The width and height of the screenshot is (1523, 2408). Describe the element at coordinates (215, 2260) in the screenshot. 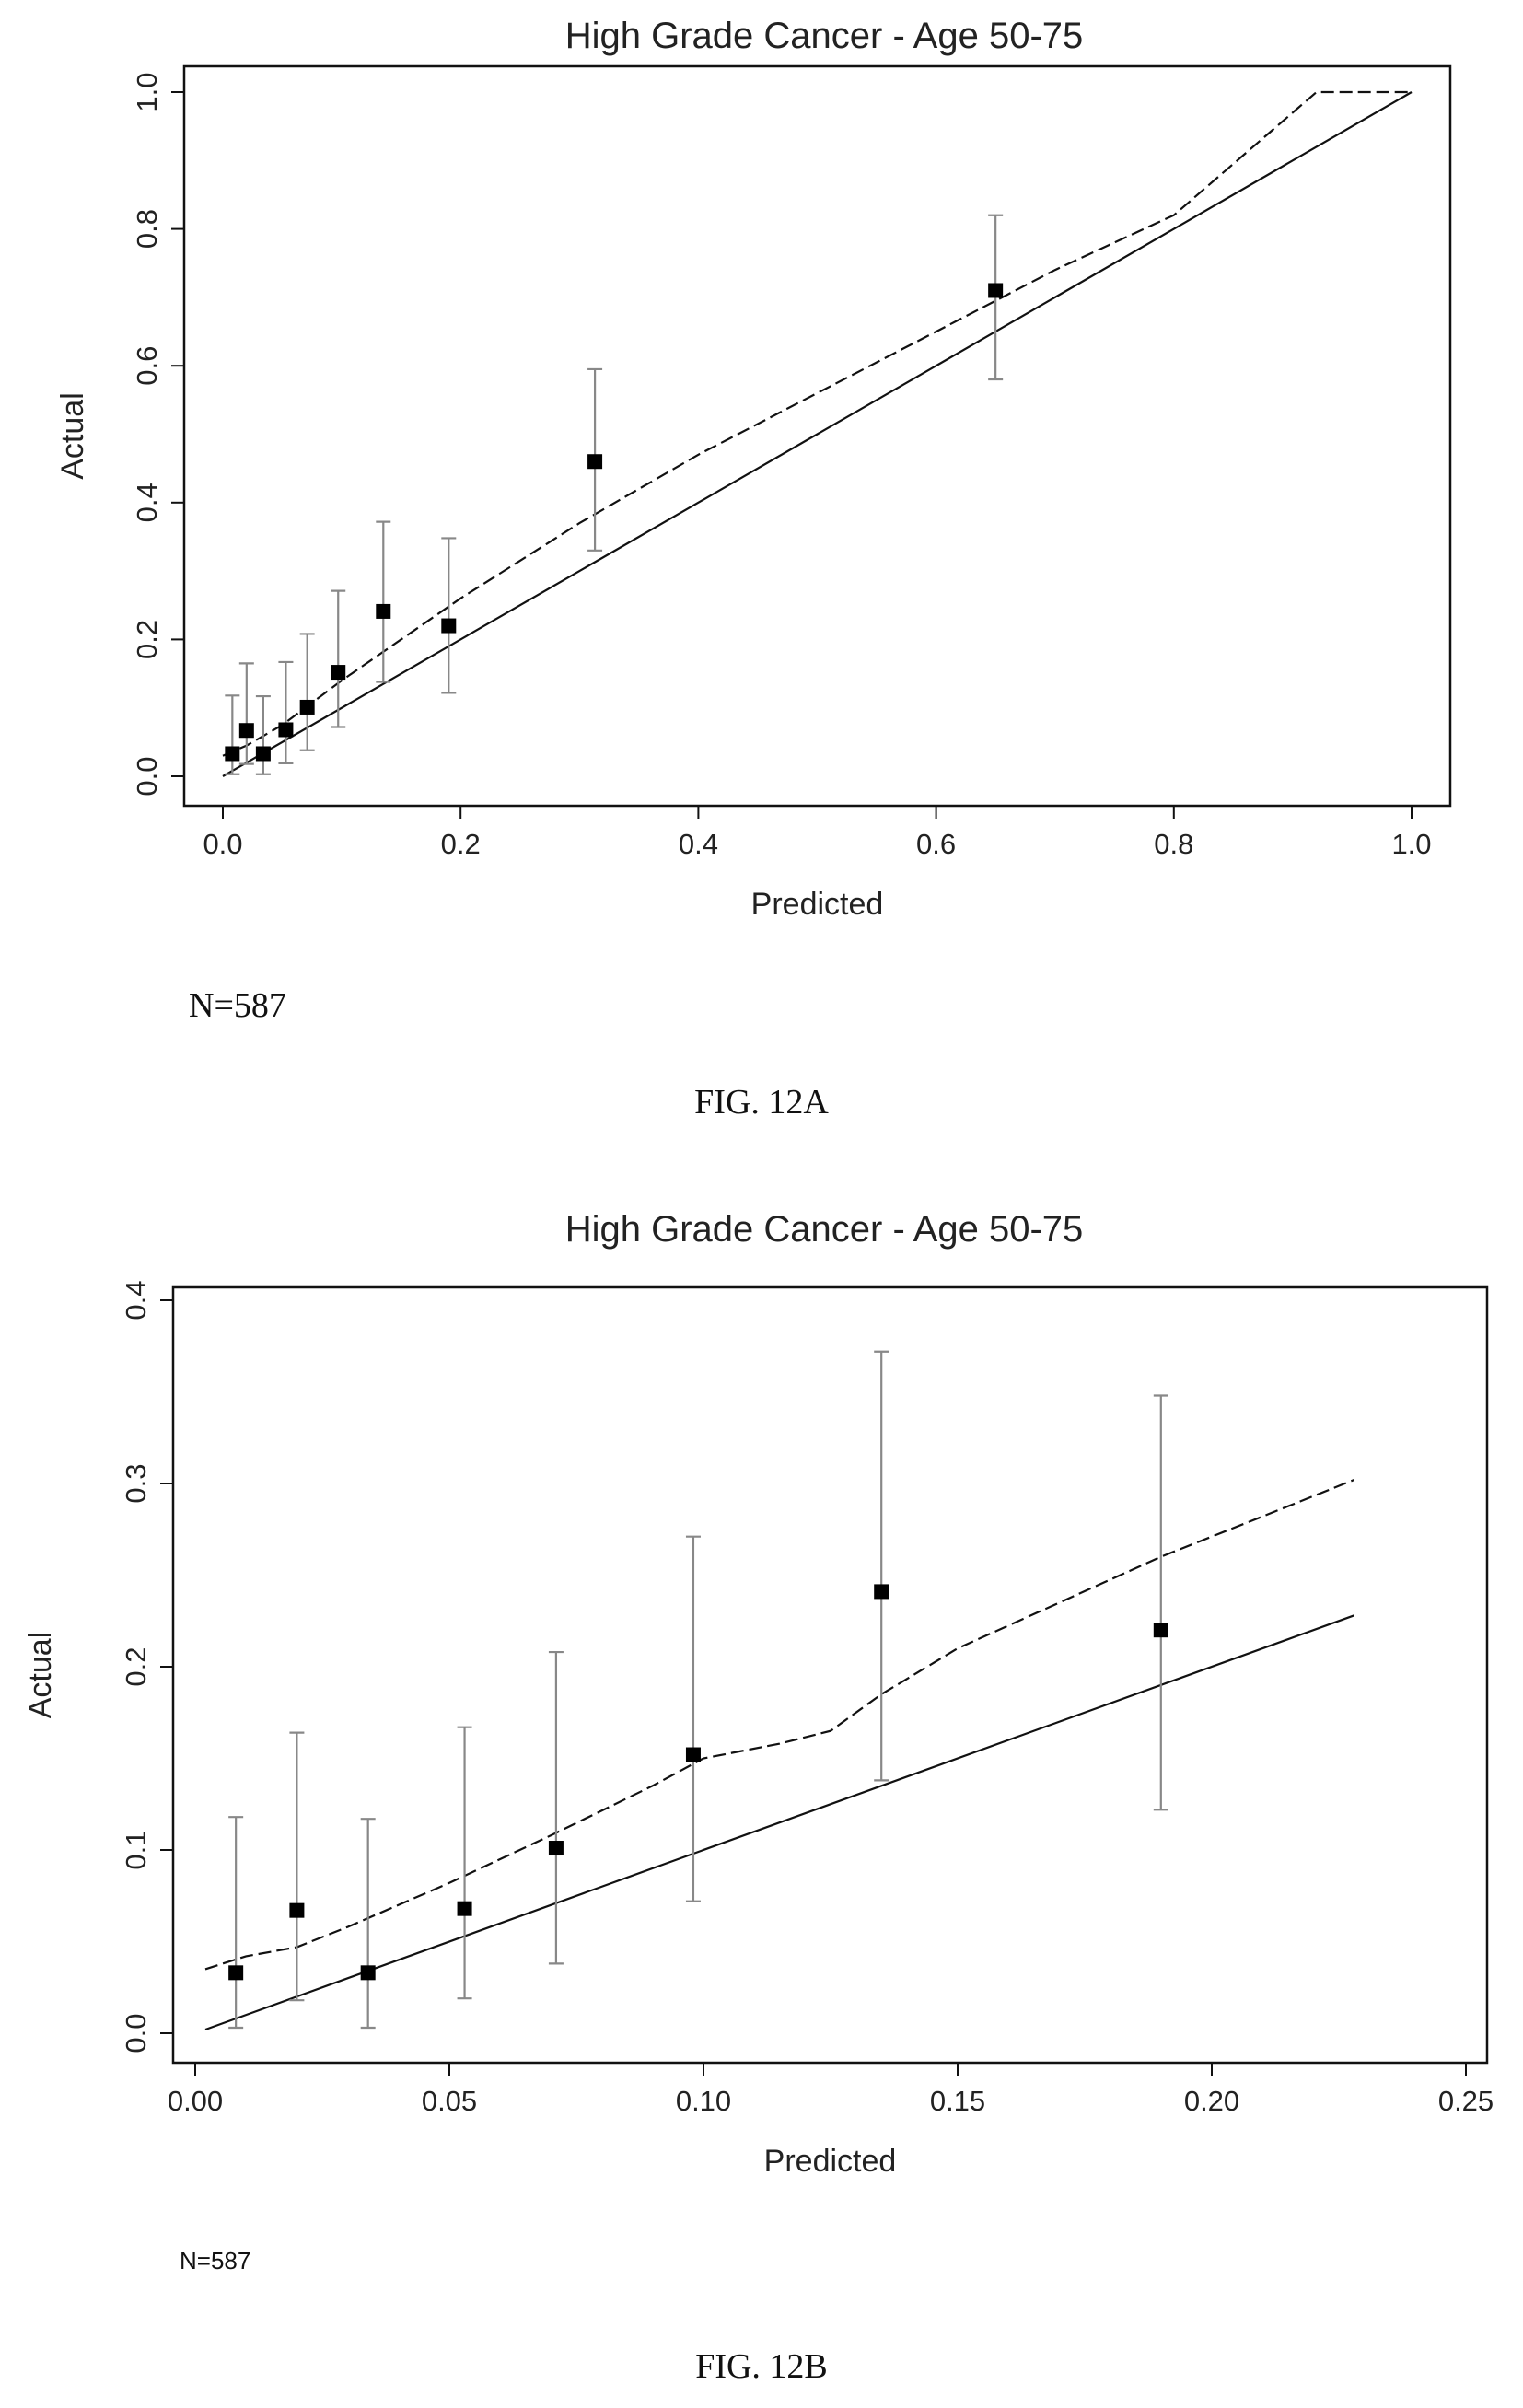

I see `sample-size-note-b: N=587` at that location.